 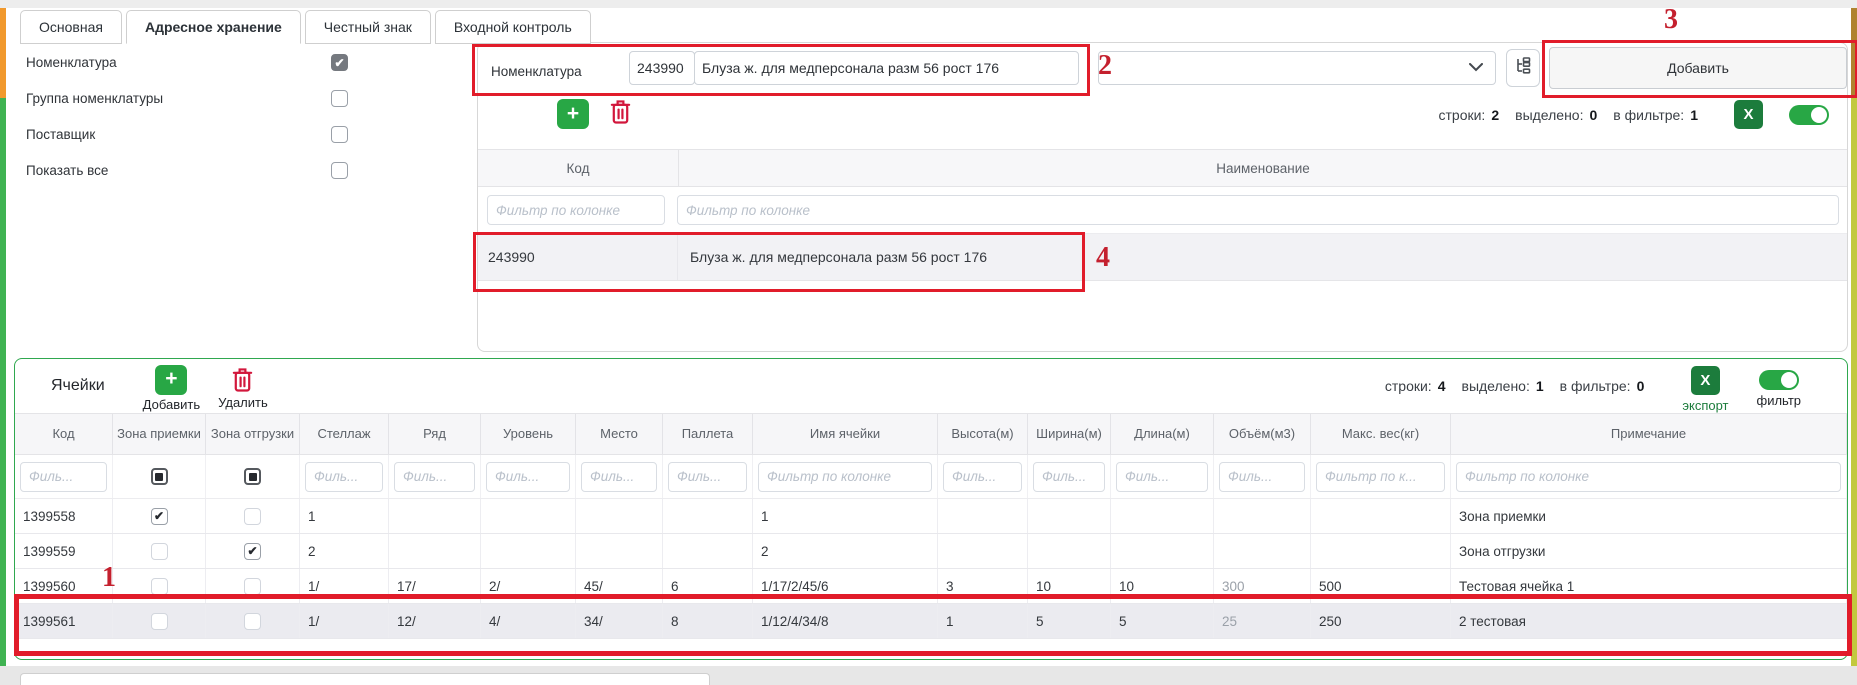 What do you see at coordinates (64, 434) in the screenshot?
I see `column-header: Код` at bounding box center [64, 434].